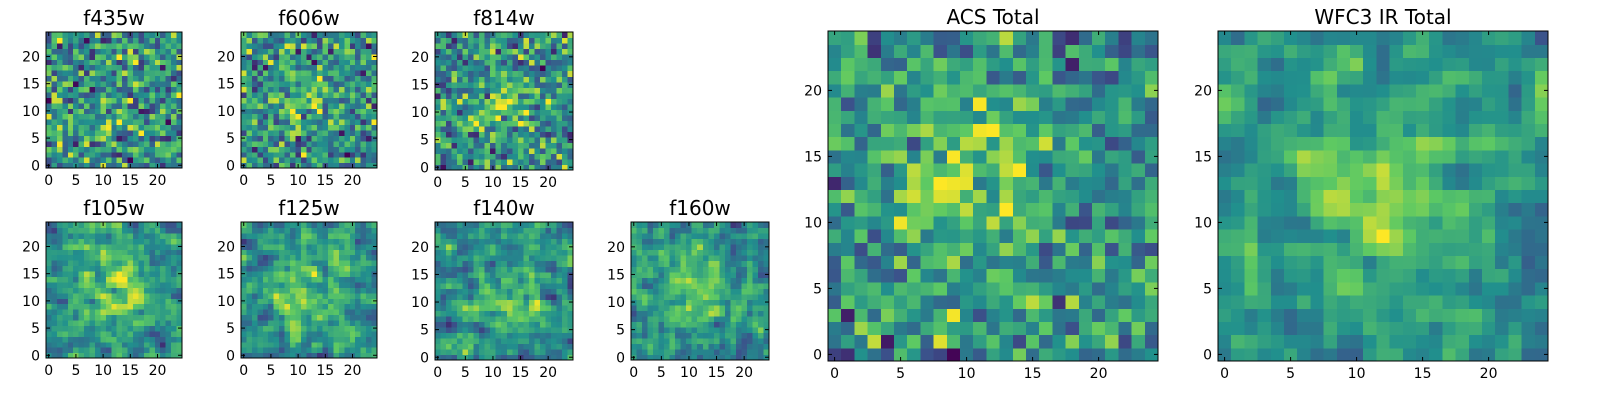 The width and height of the screenshot is (1600, 400). I want to click on y-tick-label: 20, so click(420, 58).